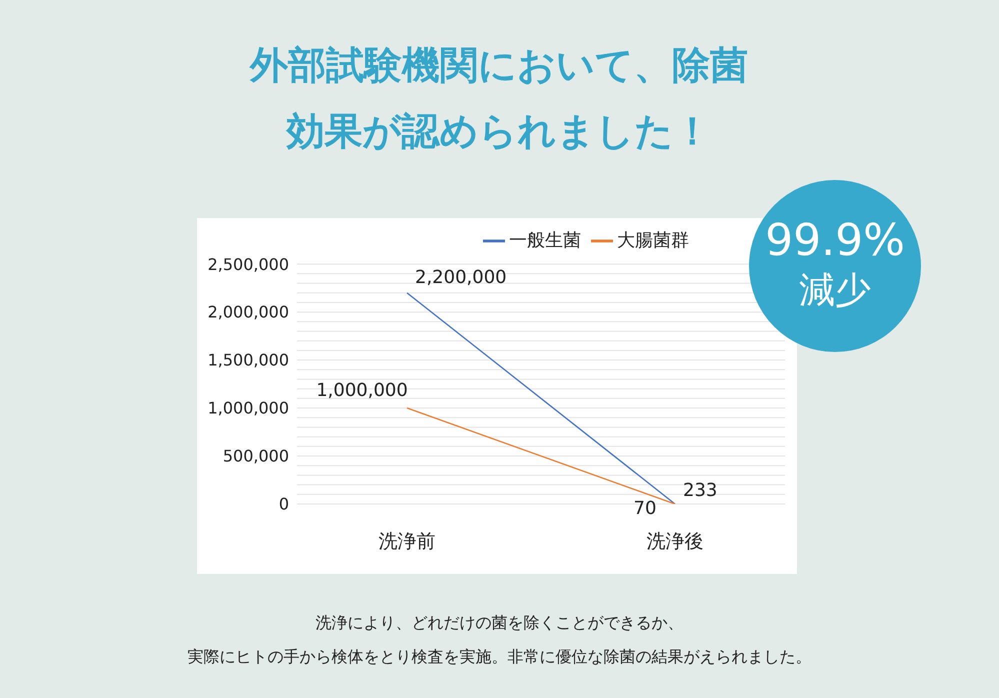 This screenshot has width=999, height=698. Describe the element at coordinates (407, 541) in the screenshot. I see `x-tick-label: 洗浄前` at that location.